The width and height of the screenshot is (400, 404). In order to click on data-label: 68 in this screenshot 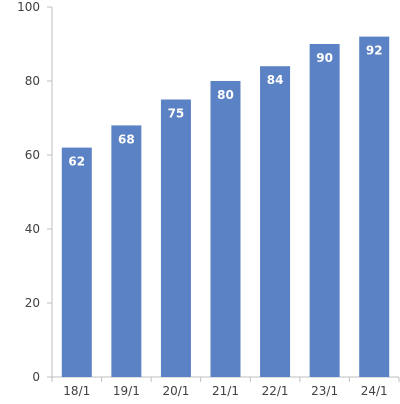, I will do `click(126, 139)`.